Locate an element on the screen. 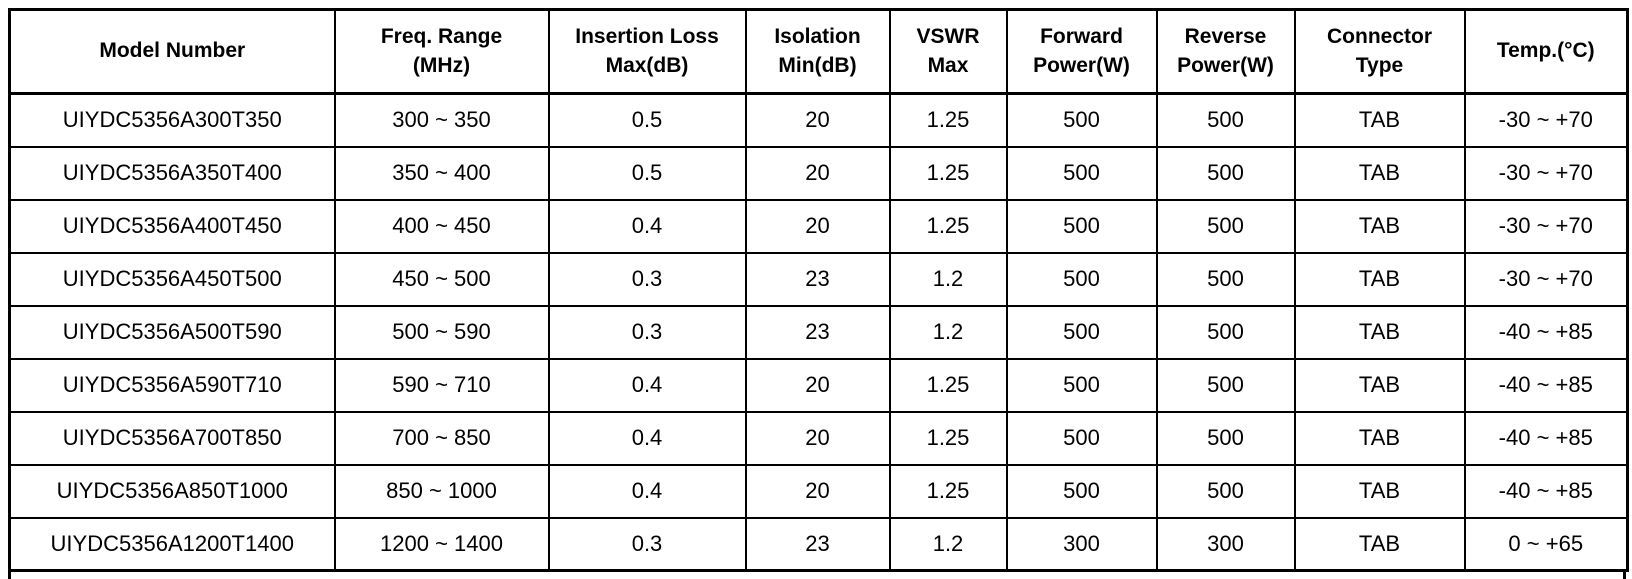 The height and width of the screenshot is (579, 1632). col-header-model-number: Model Number is located at coordinates (172, 51).